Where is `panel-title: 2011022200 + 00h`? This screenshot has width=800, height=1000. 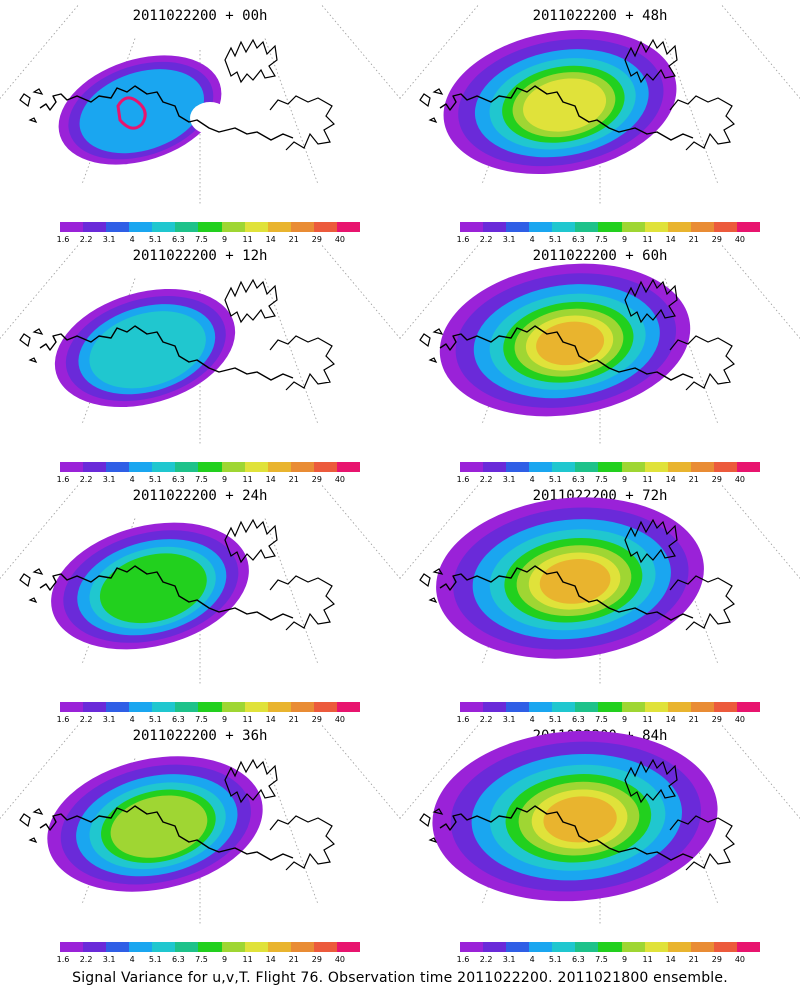
panel-title: 2011022200 + 00h is located at coordinates (200, 16).